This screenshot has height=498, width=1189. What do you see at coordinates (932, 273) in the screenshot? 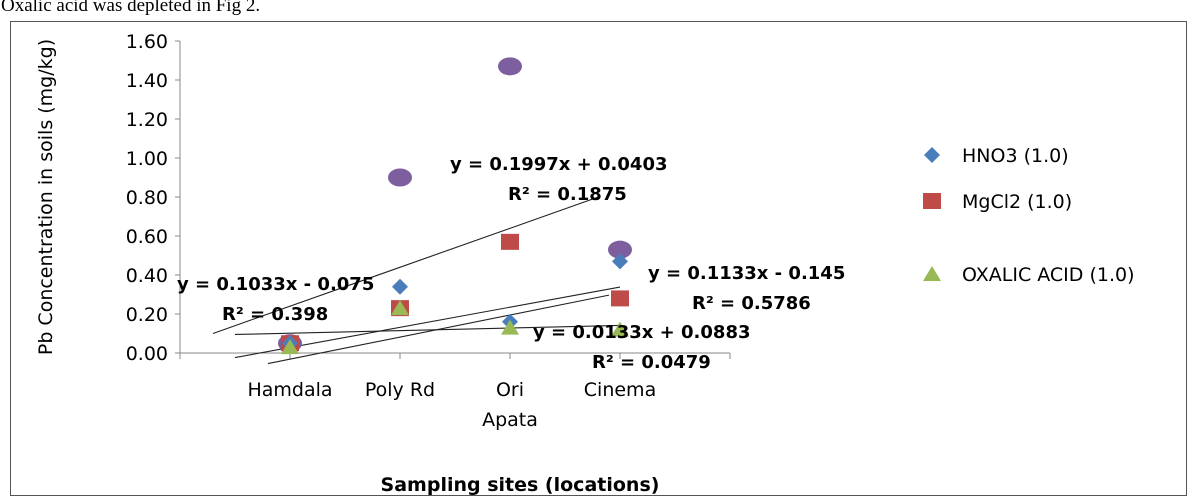
I see `legend-triangle-icon` at bounding box center [932, 273].